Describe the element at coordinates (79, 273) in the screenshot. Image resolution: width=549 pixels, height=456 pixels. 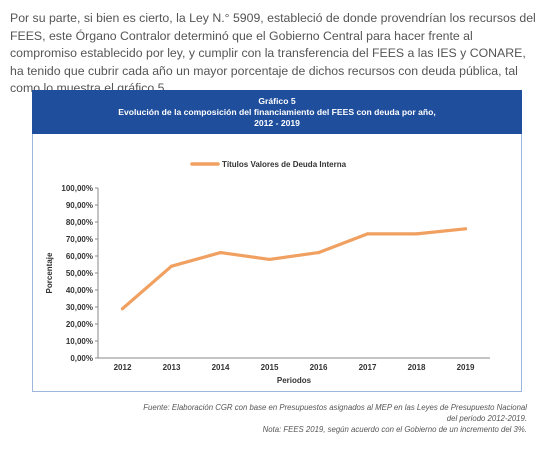
I see `y-tick-label: 50,00%` at that location.